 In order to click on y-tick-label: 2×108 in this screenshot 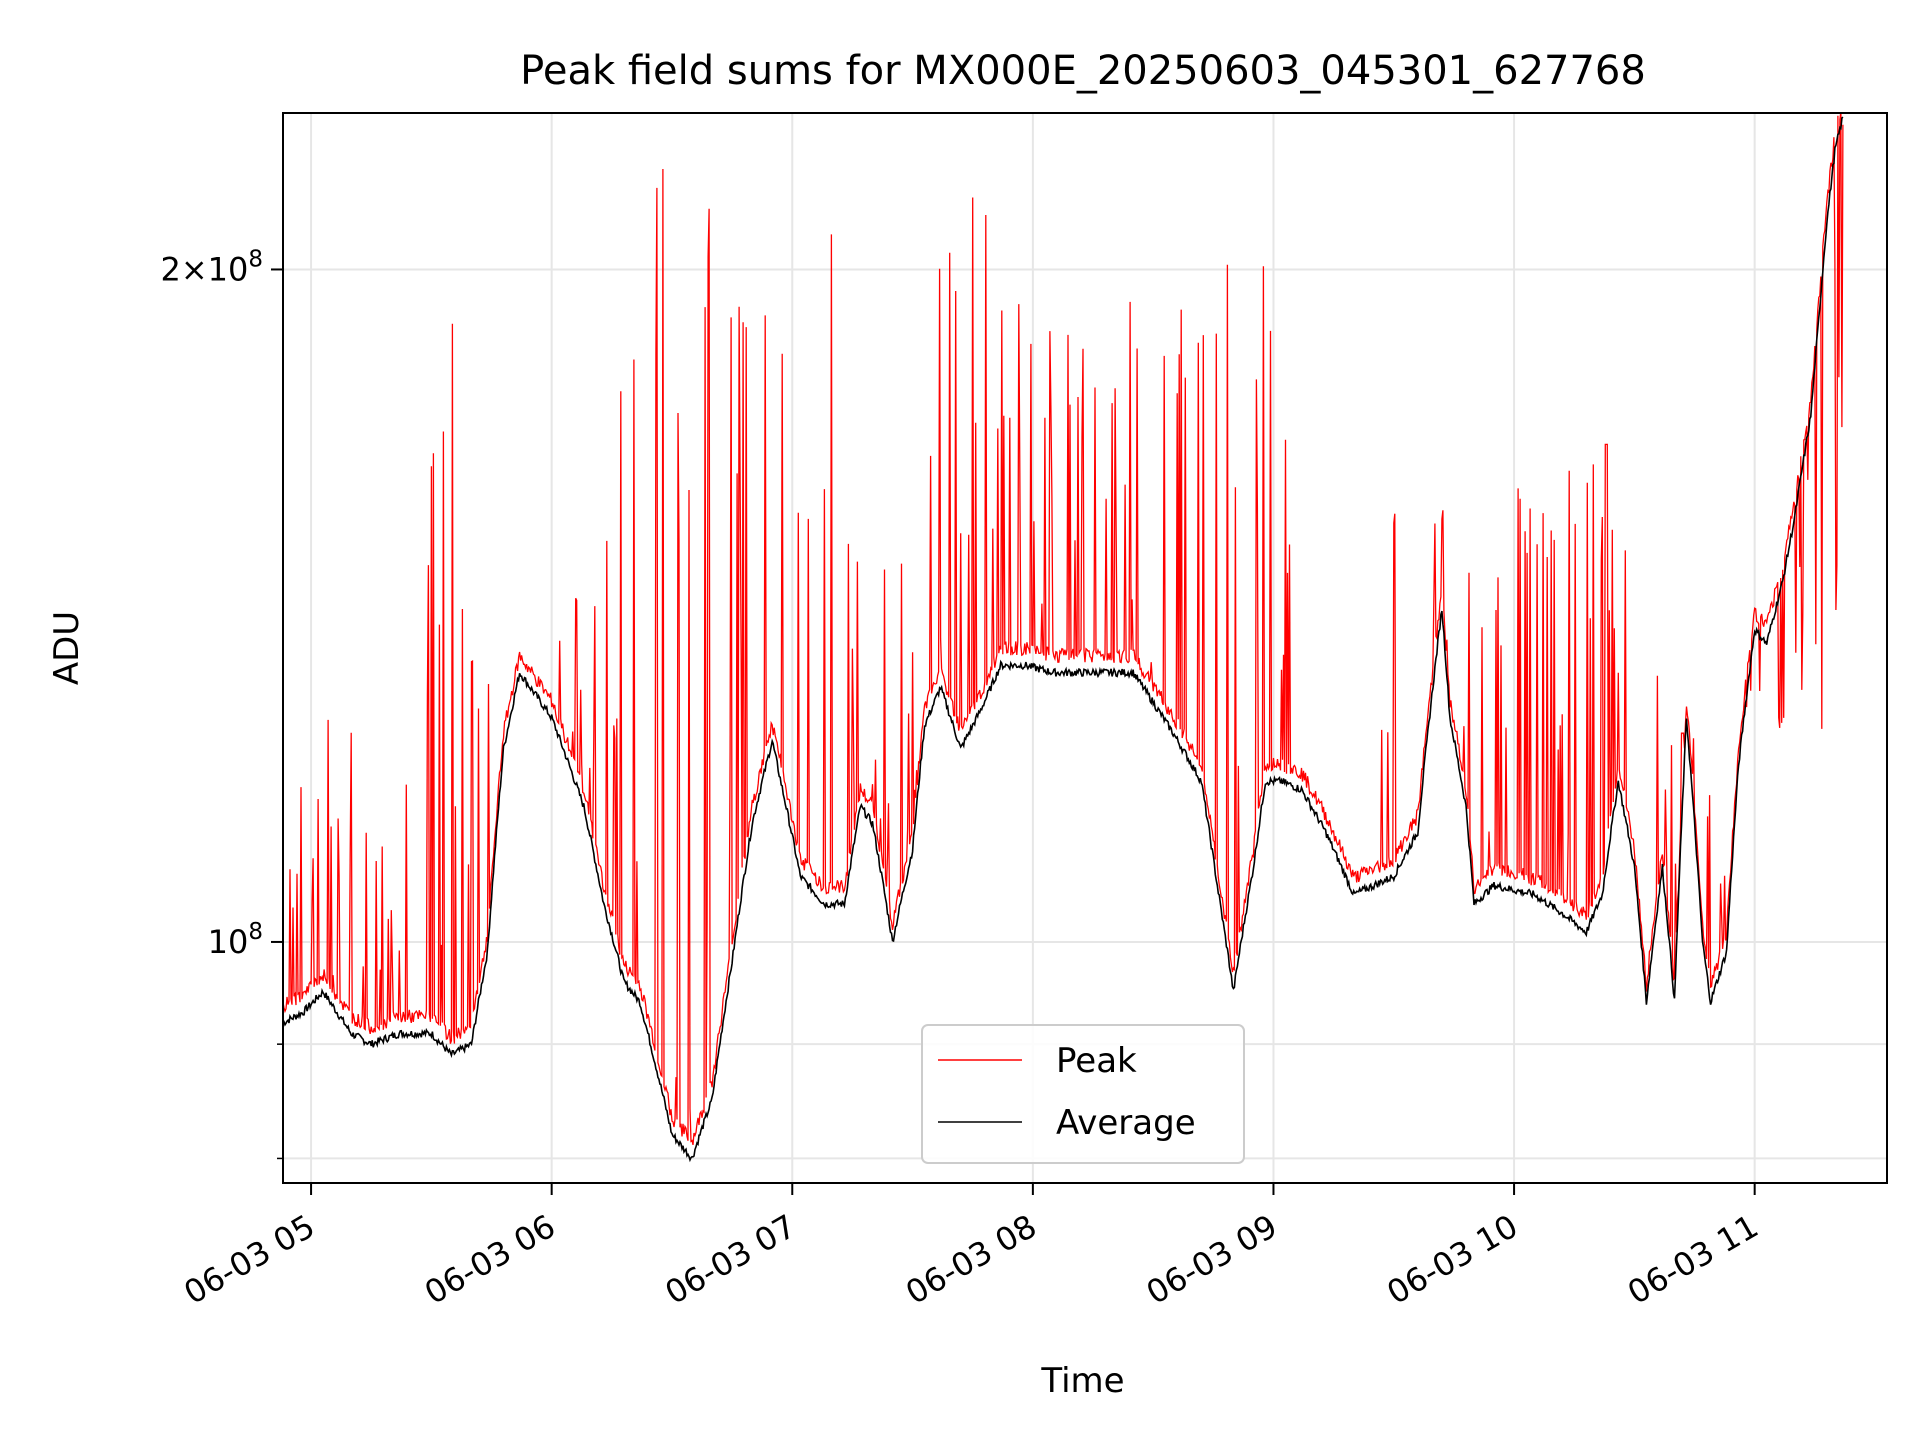, I will do `click(211, 267)`.